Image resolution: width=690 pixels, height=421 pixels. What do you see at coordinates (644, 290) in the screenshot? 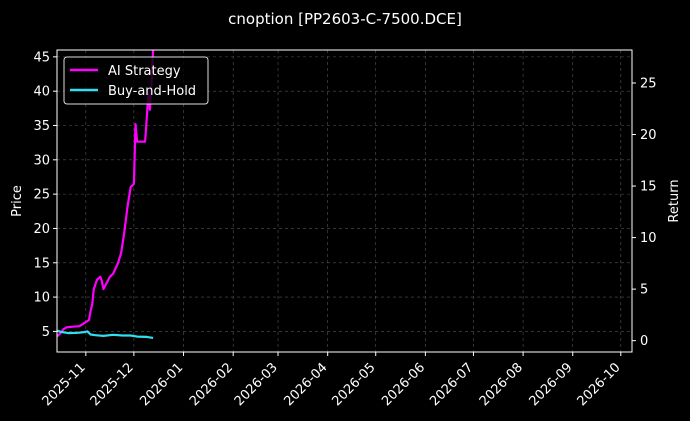
I see `right-tick-label: 5` at bounding box center [644, 290].